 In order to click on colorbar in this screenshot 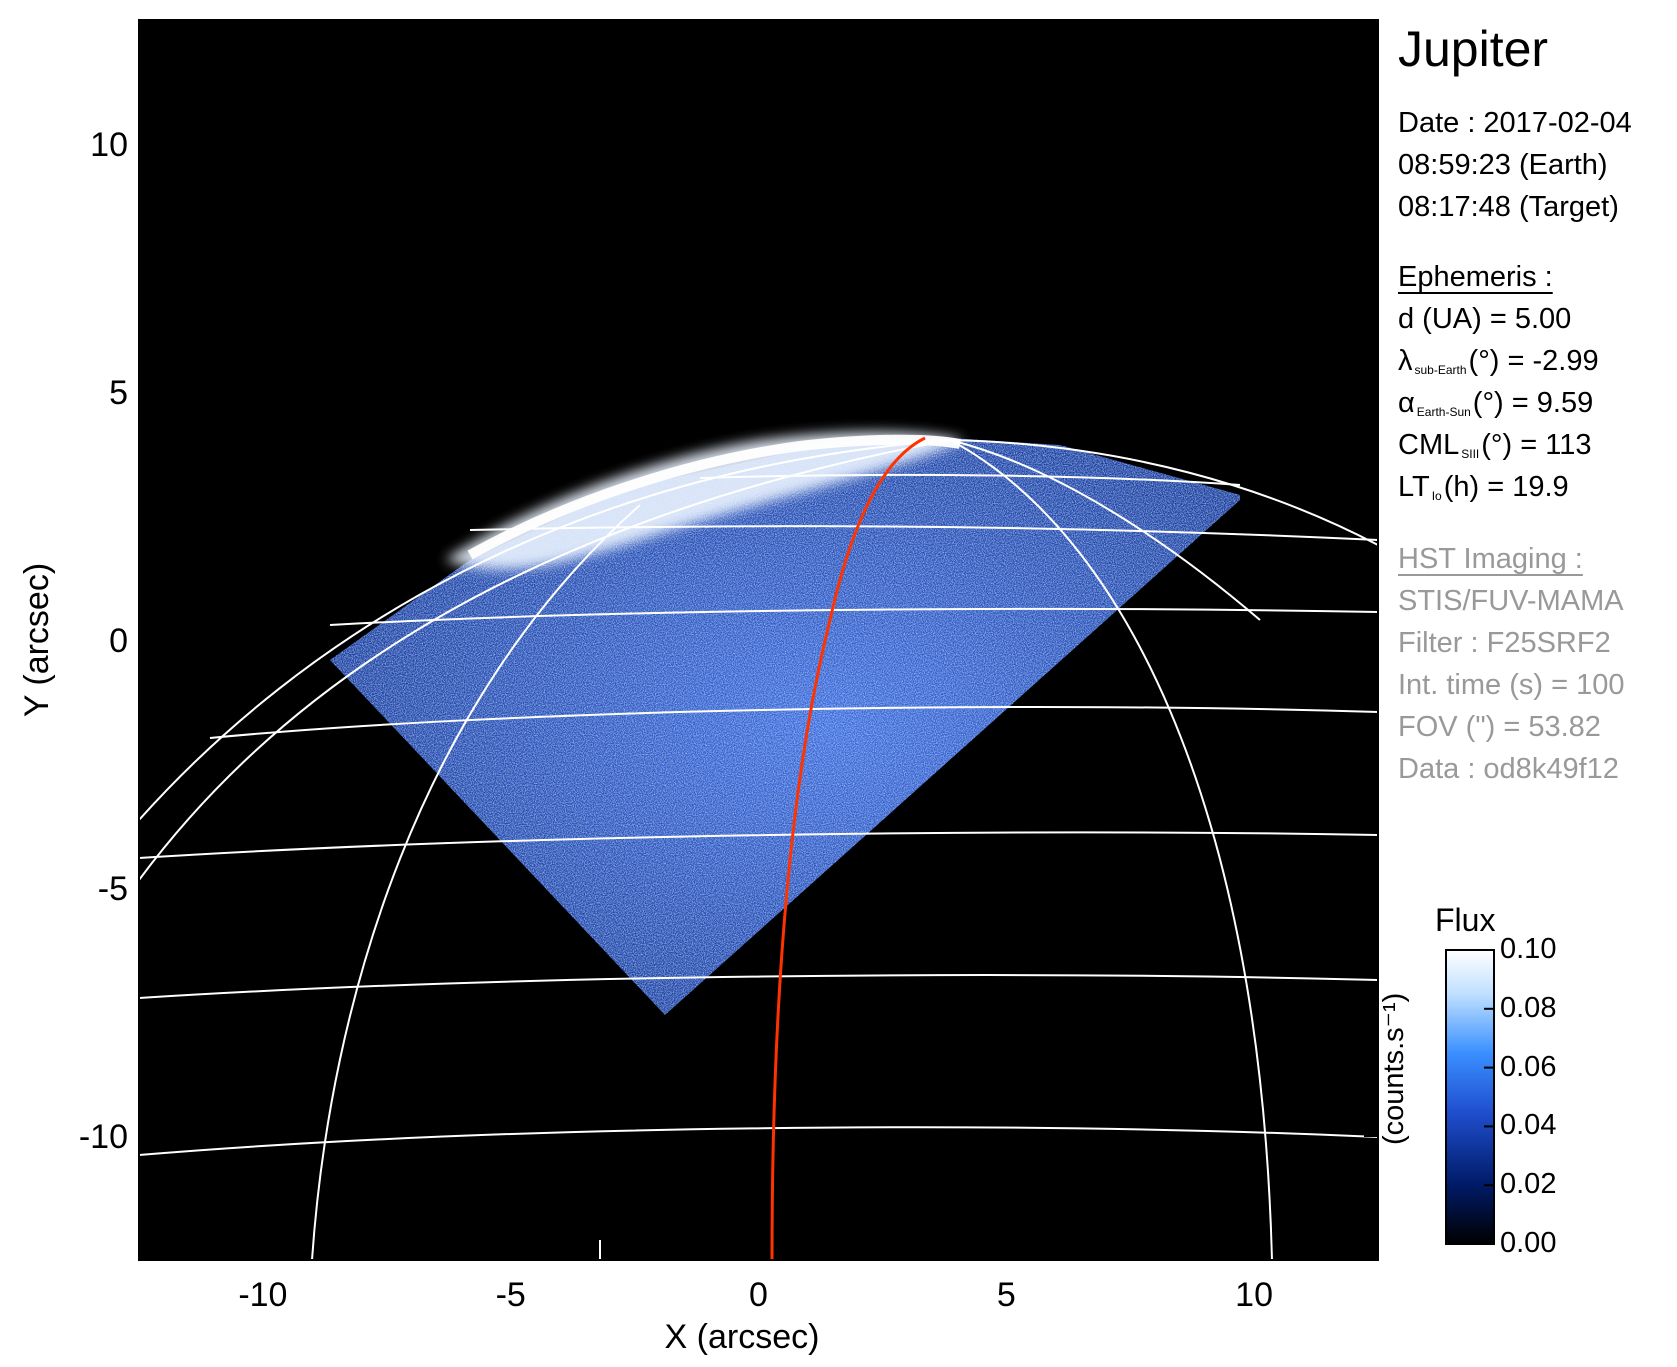, I will do `click(1470, 1097)`.